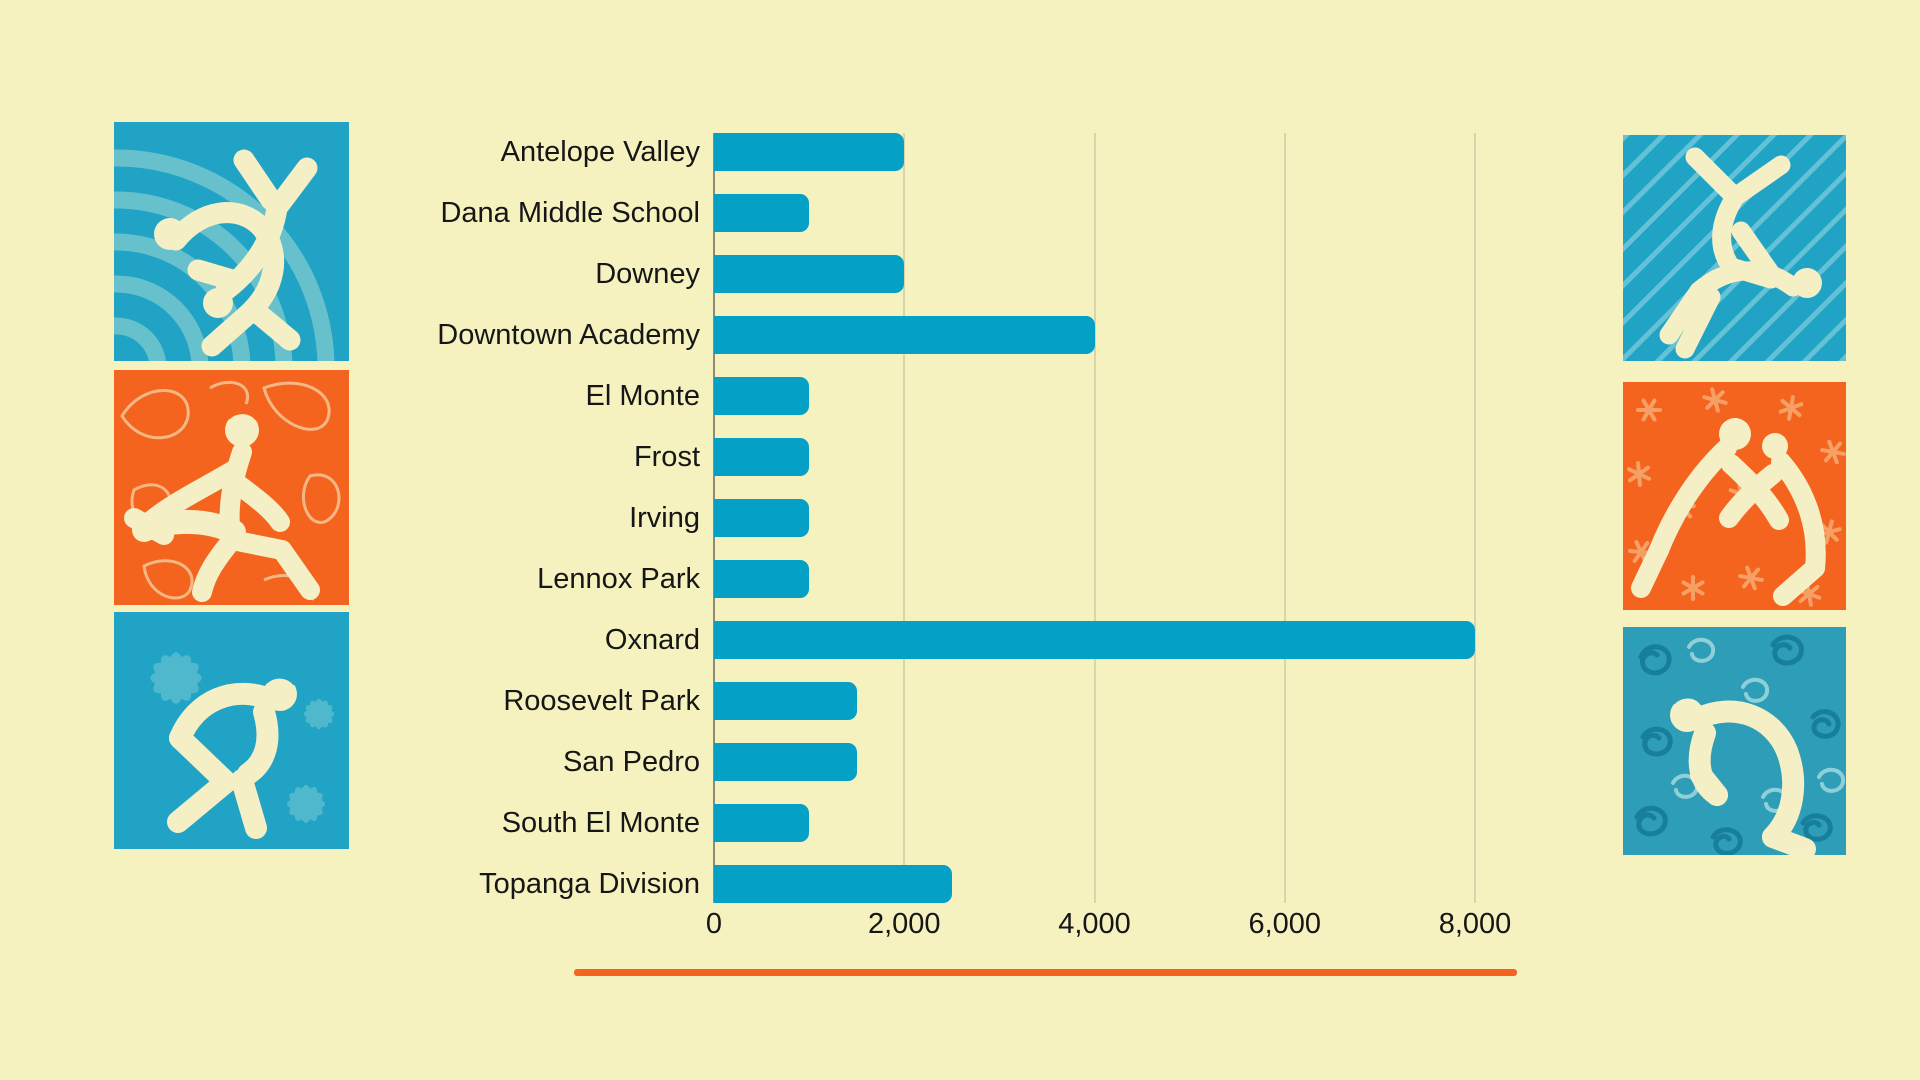  What do you see at coordinates (589, 884) in the screenshot?
I see `category-label: Topanga Division` at bounding box center [589, 884].